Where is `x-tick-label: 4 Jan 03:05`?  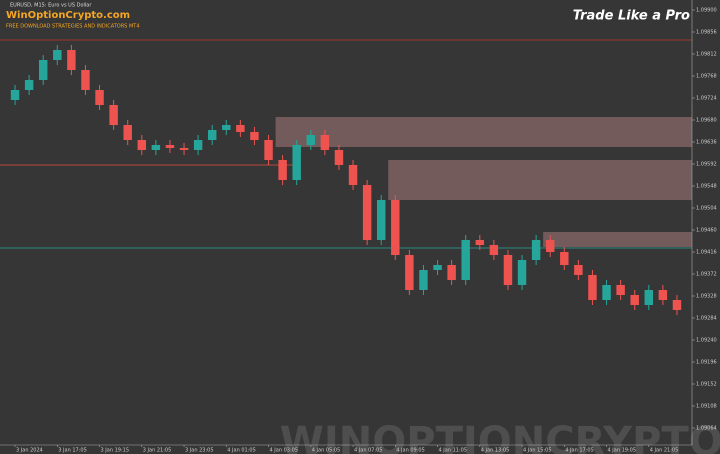
x-tick-label: 4 Jan 03:05 is located at coordinates (284, 451).